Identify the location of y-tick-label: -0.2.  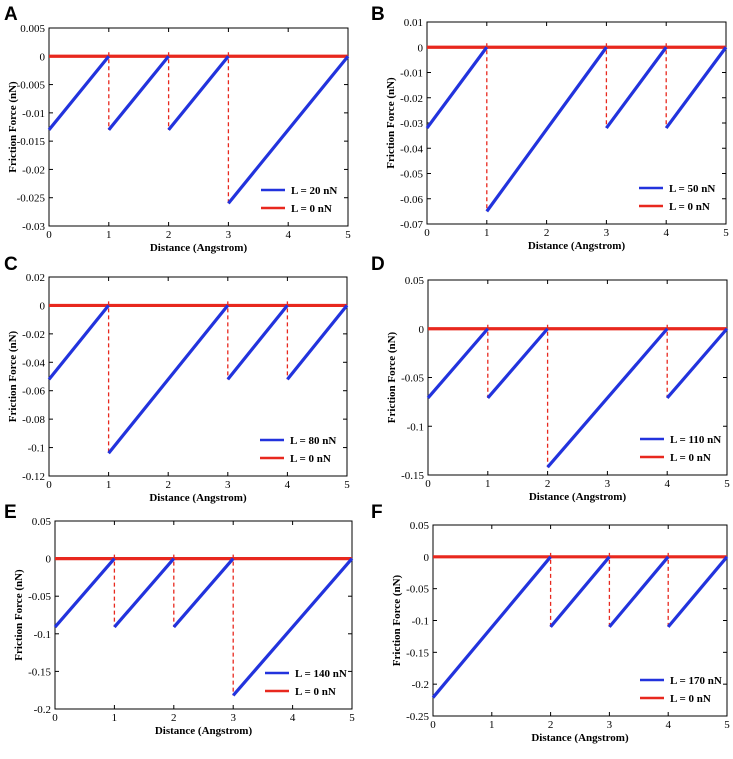
(42, 710).